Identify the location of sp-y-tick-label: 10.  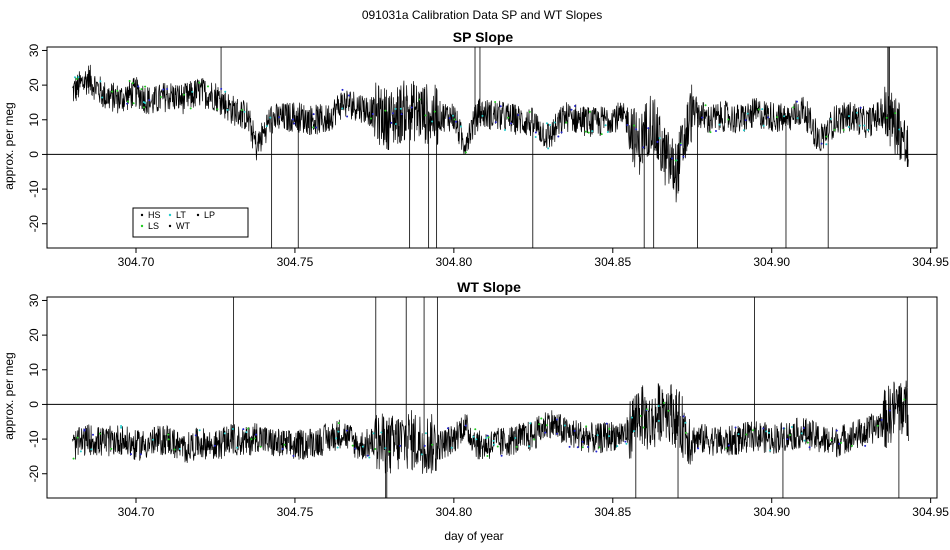
(34, 120).